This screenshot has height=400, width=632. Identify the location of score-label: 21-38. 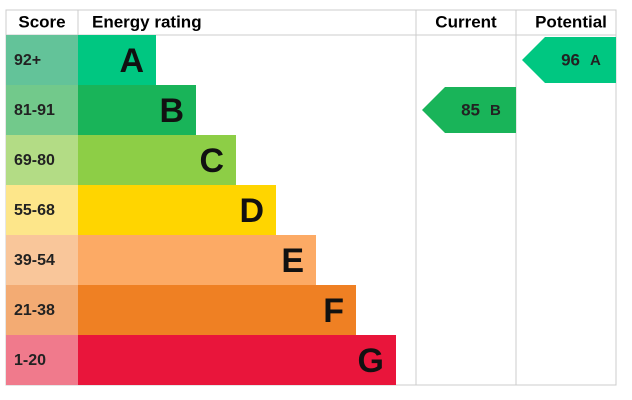
(34, 310).